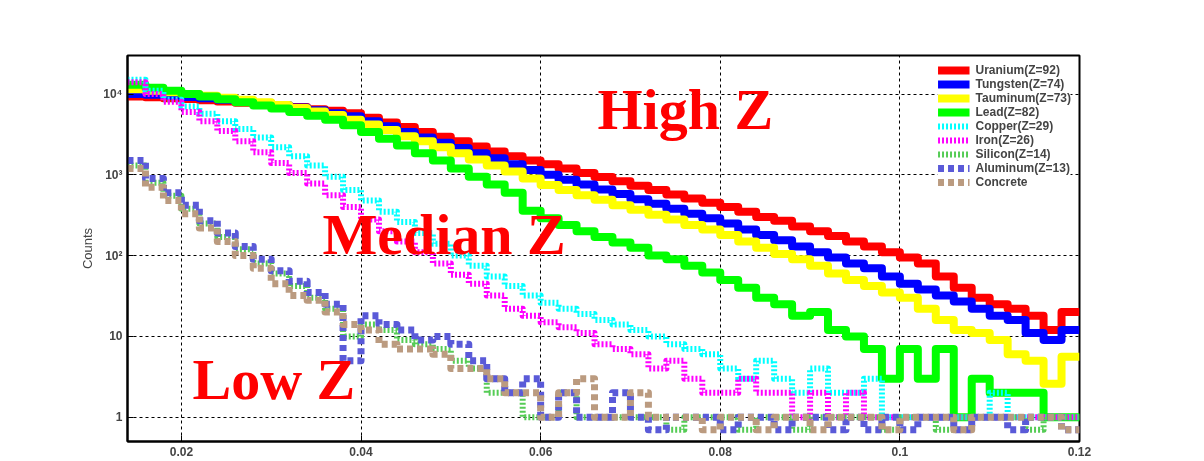 This screenshot has height=461, width=1204. Describe the element at coordinates (1004, 140) in the screenshot. I see `legend-label: Iron(Z=26)` at that location.